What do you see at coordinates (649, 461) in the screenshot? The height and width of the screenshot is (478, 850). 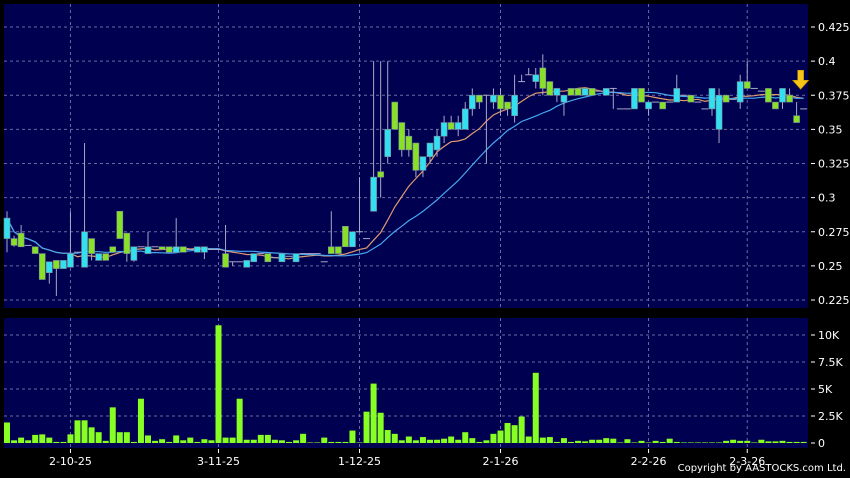 I see `date-tick-label: 2-2-26` at bounding box center [649, 461].